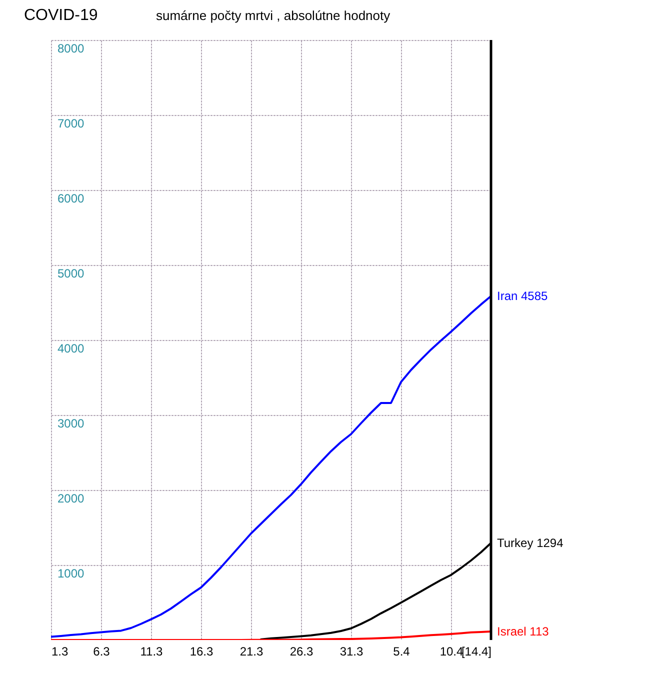 The width and height of the screenshot is (650, 680). Describe the element at coordinates (71, 349) in the screenshot. I see `y-tick-label: 4000` at that location.